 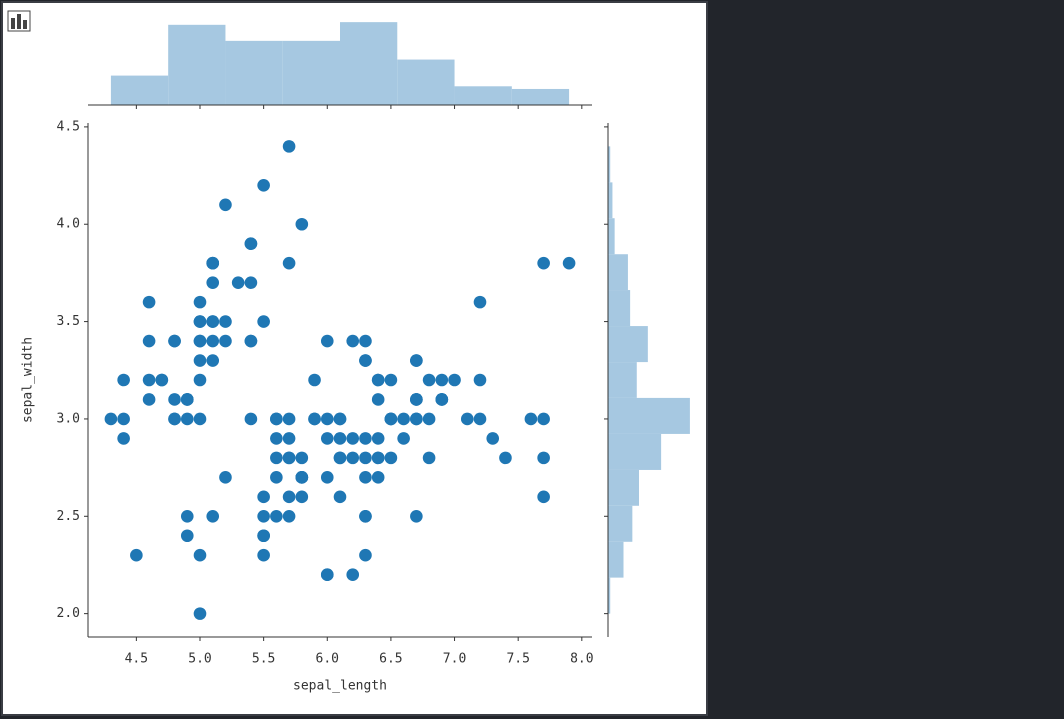 I want to click on chart-icon, so click(x=19, y=21).